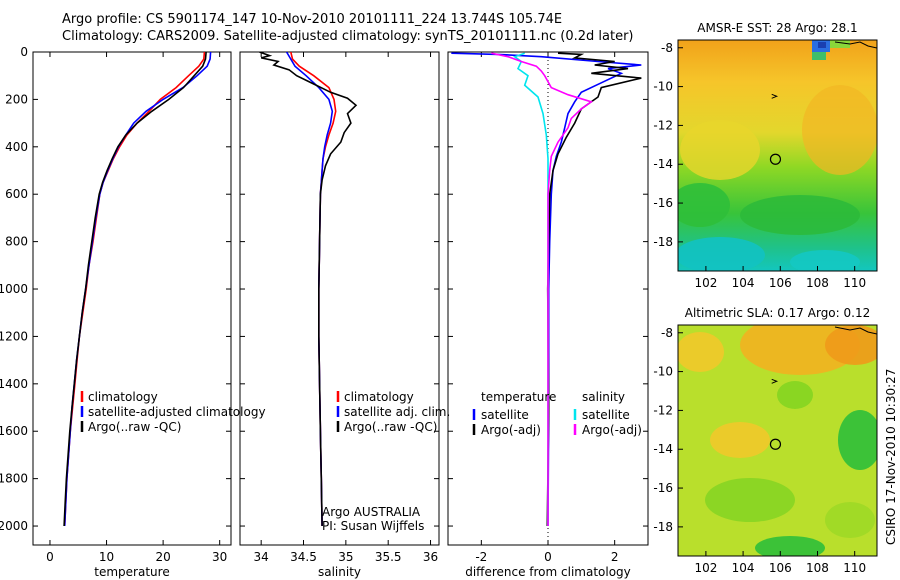 The height and width of the screenshot is (580, 900). I want to click on sst-ytick-label: -14, so click(663, 164).